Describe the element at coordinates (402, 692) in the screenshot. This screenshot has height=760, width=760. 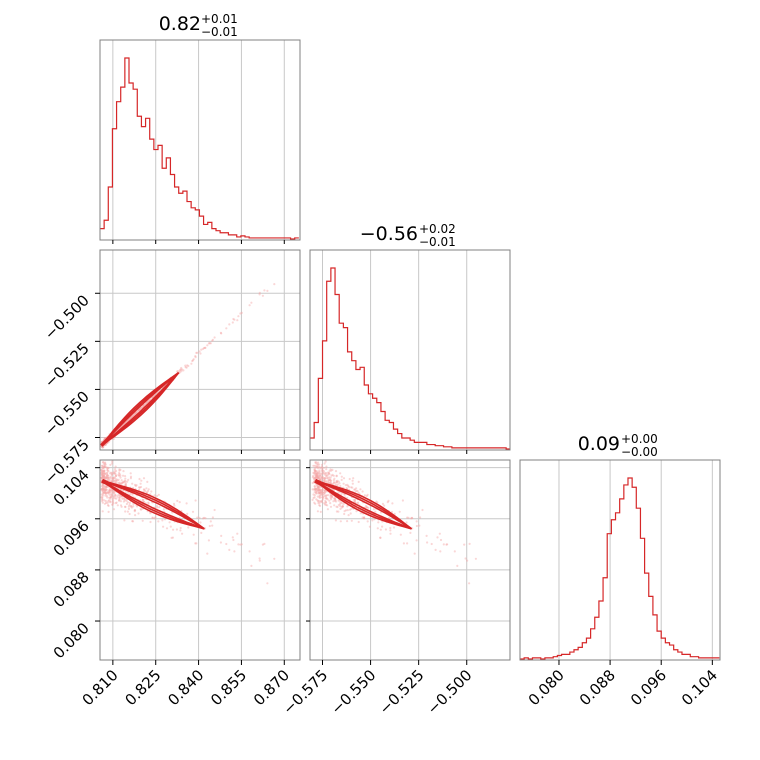
I see `x-tick-label: −0.525` at that location.